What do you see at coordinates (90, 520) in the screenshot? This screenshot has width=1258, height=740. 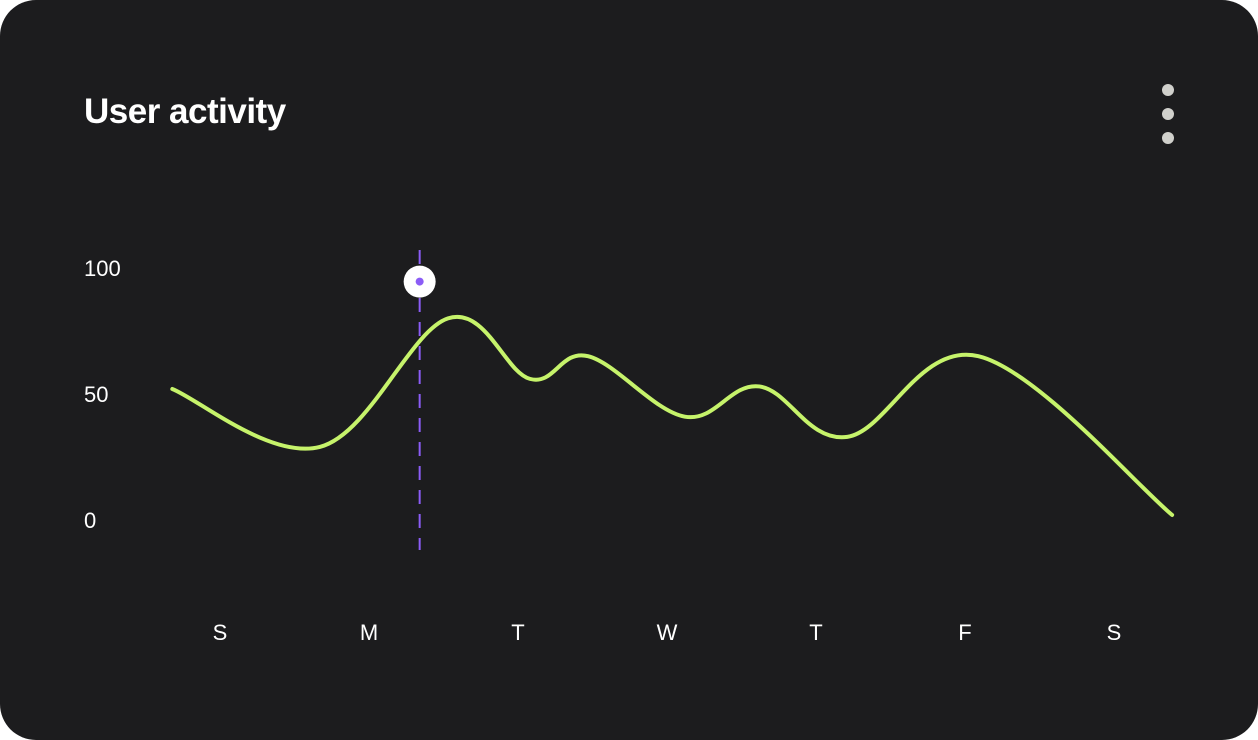 I see `y-tick-label: 0` at bounding box center [90, 520].